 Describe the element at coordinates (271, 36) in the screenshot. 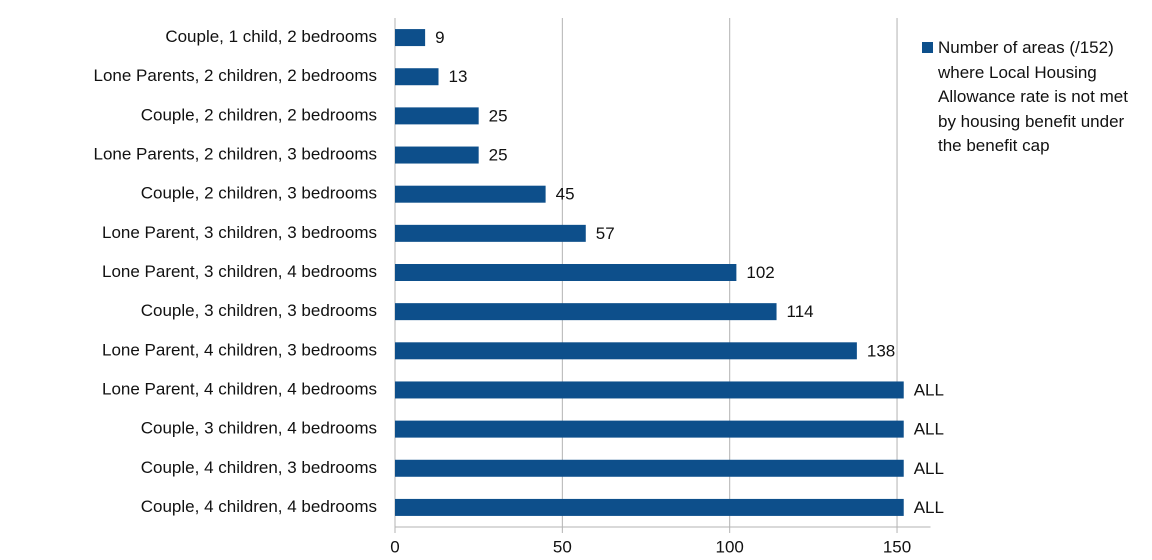

I see `y-tick-label: Couple, 1 child, 2 bedrooms` at that location.